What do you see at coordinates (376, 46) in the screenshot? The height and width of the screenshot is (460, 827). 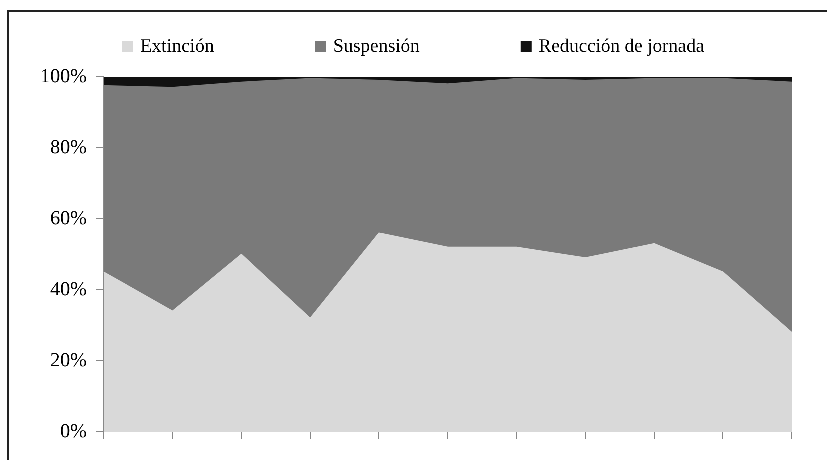 I see `legend-label: Suspensión` at bounding box center [376, 46].